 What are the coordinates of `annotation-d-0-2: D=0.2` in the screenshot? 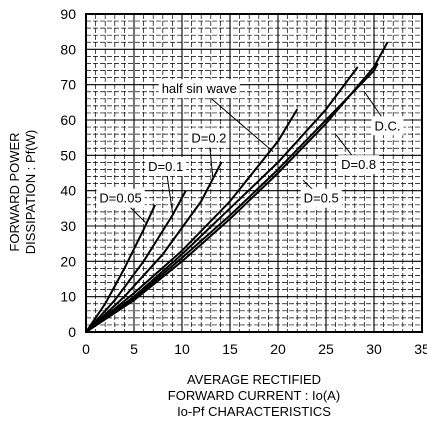 It's located at (209, 152).